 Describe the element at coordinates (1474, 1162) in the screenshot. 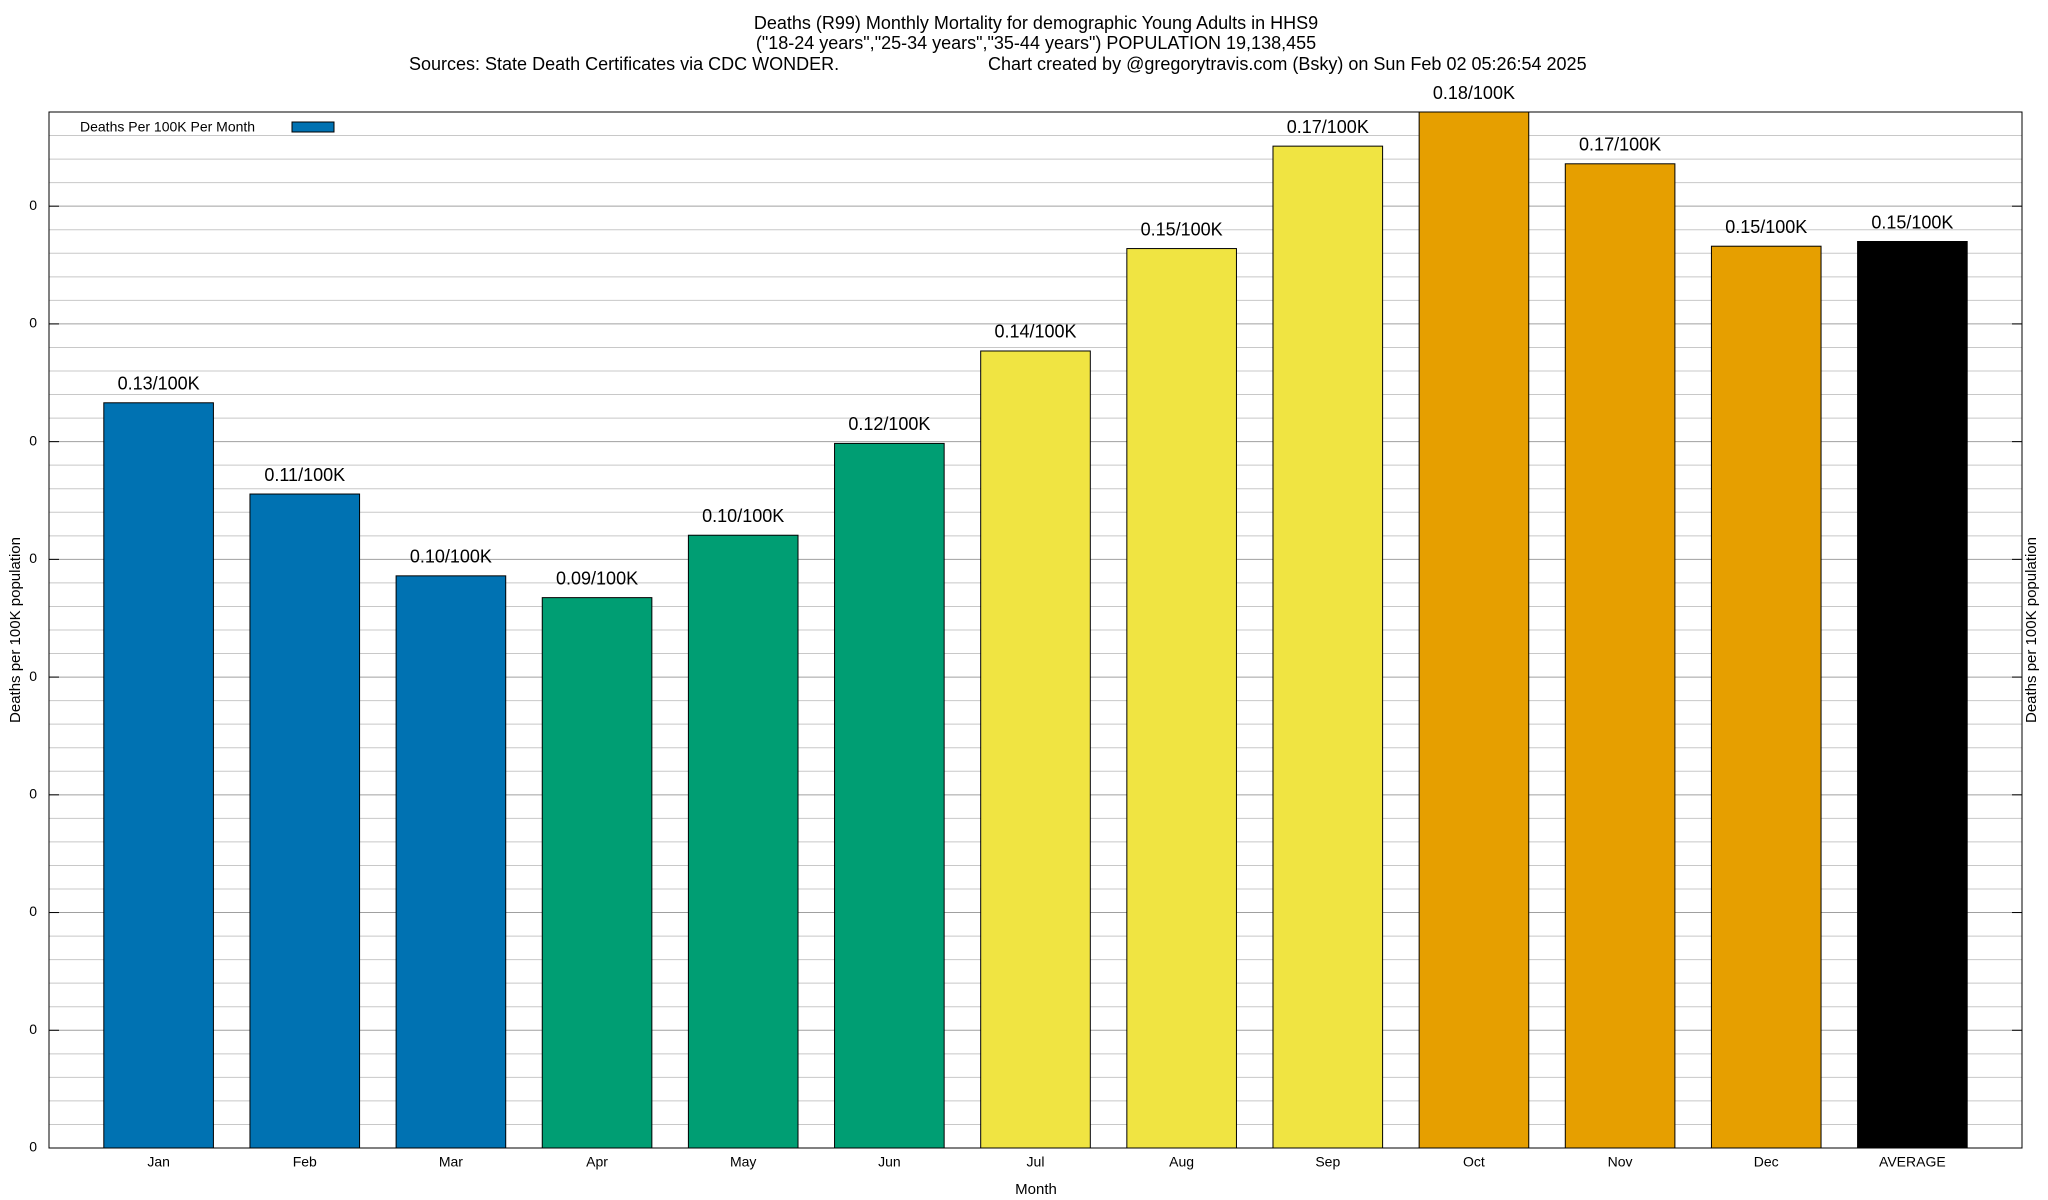

I see `x-tick-label: Oct` at that location.